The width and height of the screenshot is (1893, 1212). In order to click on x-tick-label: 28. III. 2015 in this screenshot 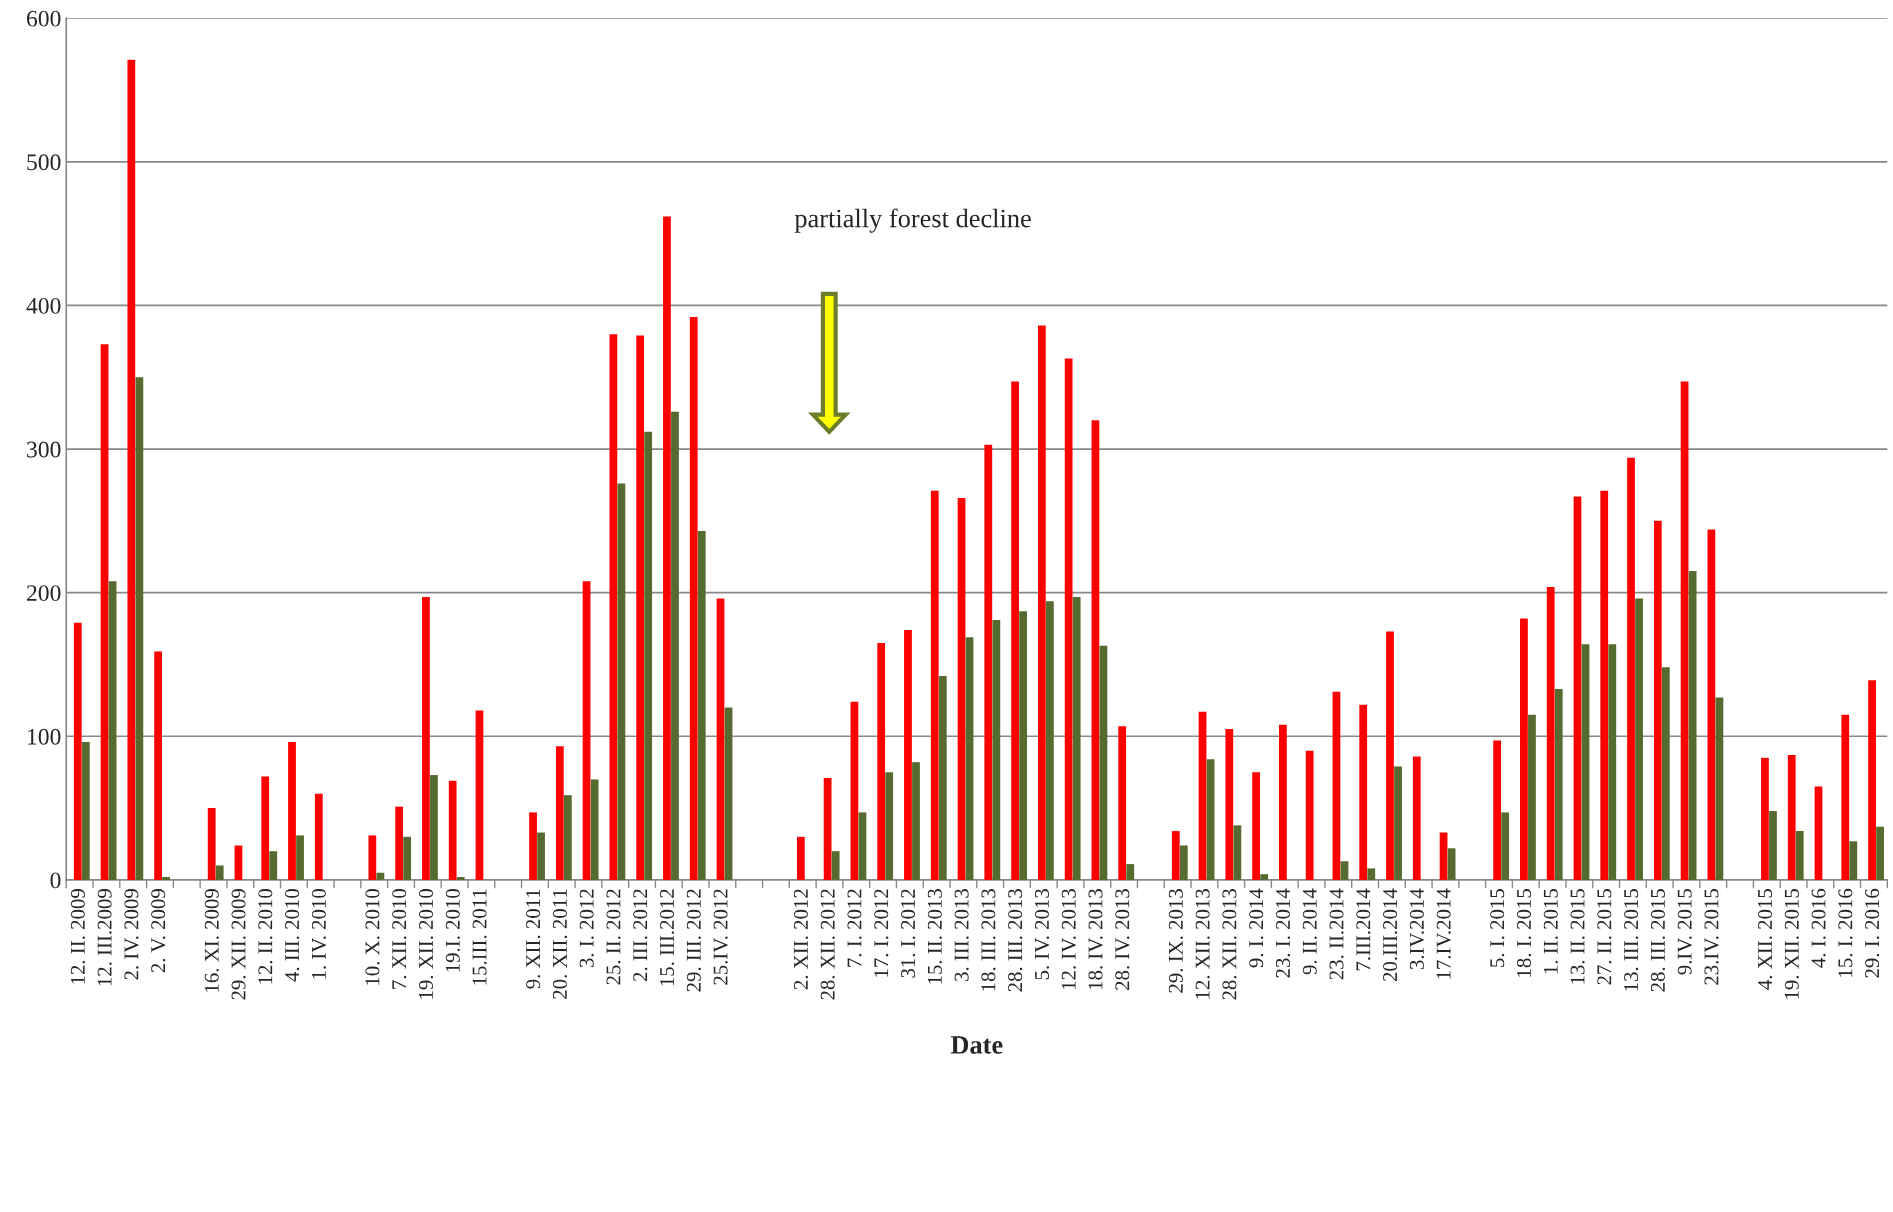, I will do `click(1657, 940)`.